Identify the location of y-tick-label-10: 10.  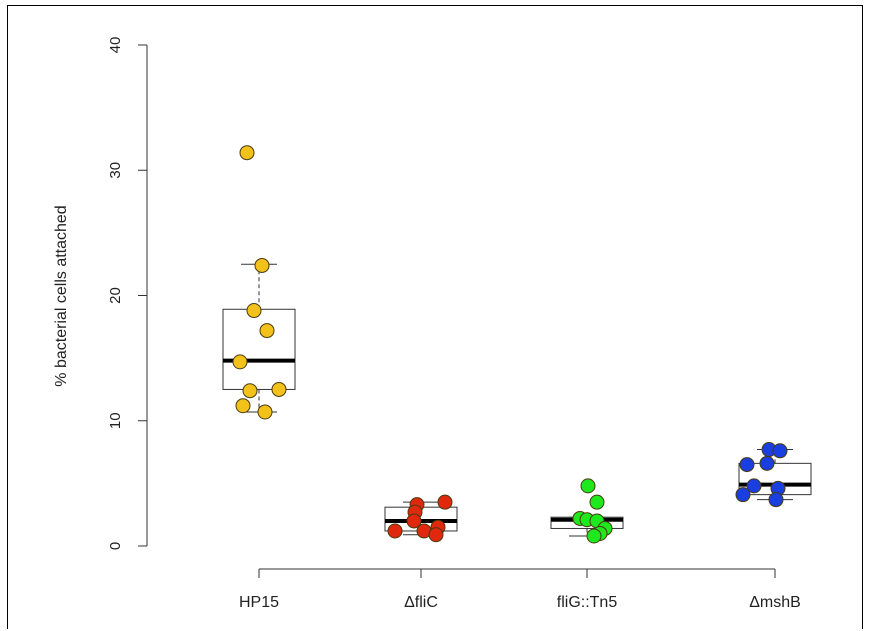
(115, 420).